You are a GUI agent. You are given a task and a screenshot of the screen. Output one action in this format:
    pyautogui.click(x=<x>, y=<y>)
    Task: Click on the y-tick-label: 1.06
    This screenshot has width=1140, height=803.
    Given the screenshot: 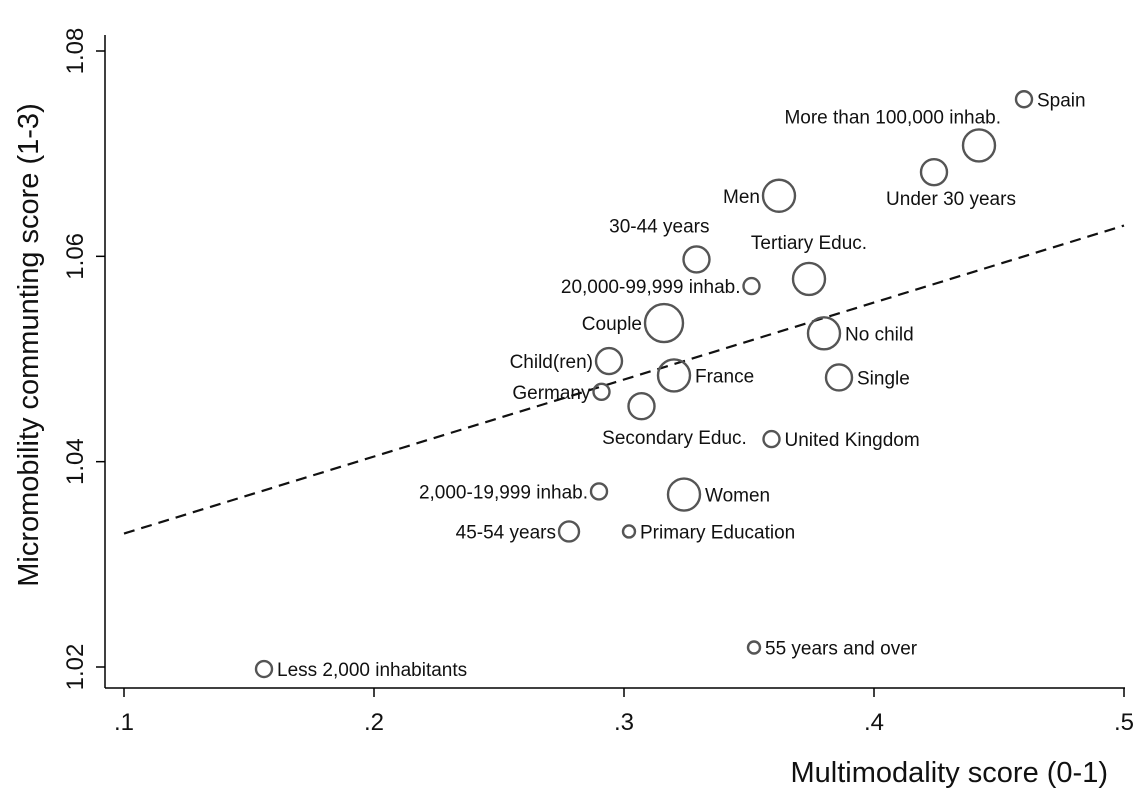 What is the action you would take?
    pyautogui.click(x=75, y=256)
    